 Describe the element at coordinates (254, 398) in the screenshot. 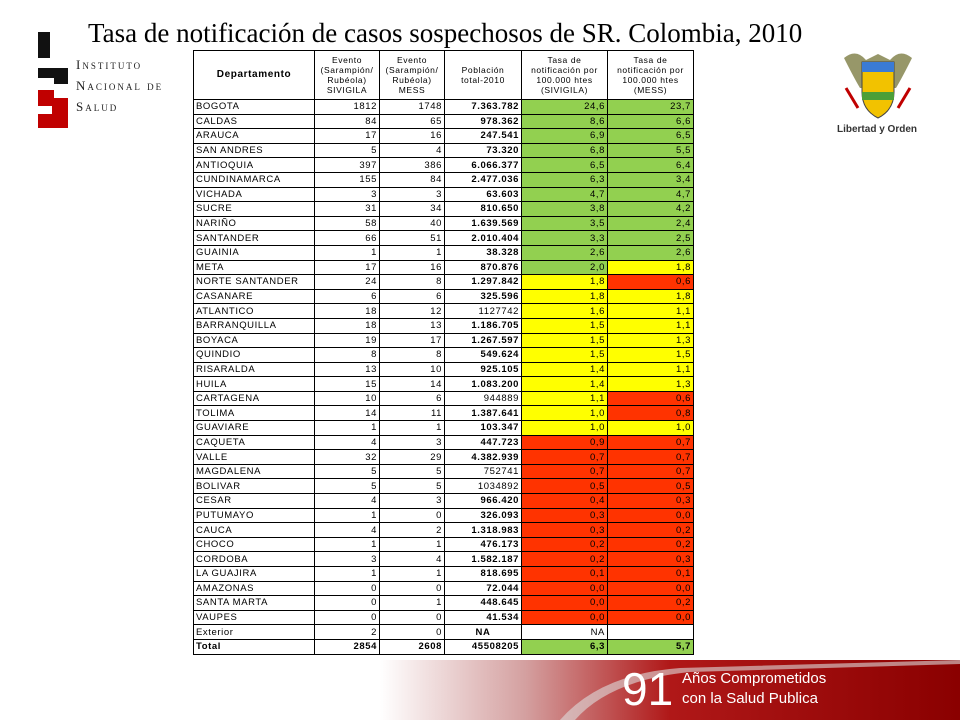

I see `department-cell: CARTAGENA` at that location.